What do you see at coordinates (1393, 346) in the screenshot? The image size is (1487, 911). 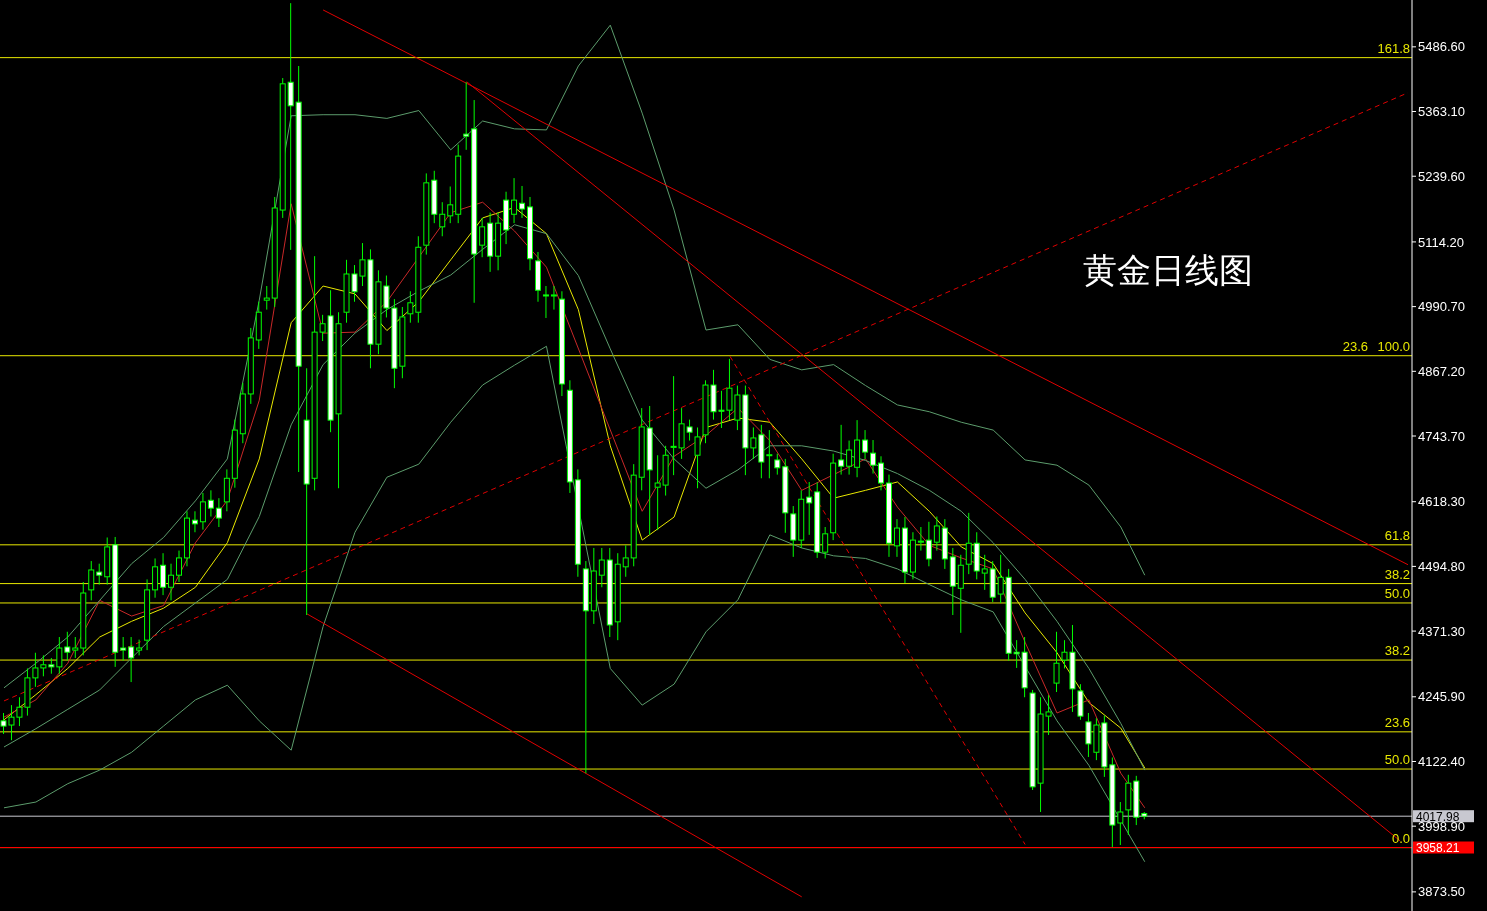 I see `annotation: 100.0` at bounding box center [1393, 346].